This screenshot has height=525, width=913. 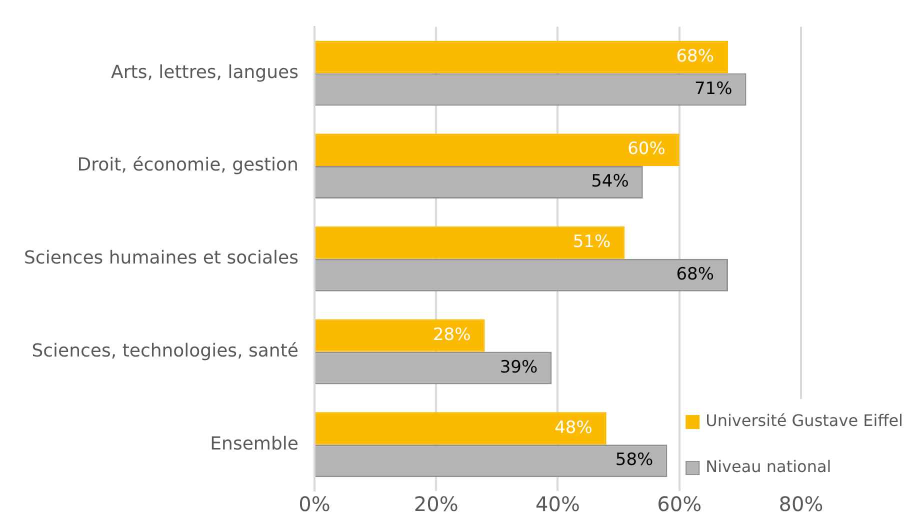 What do you see at coordinates (801, 504) in the screenshot?
I see `x-tick-label: 80%` at bounding box center [801, 504].